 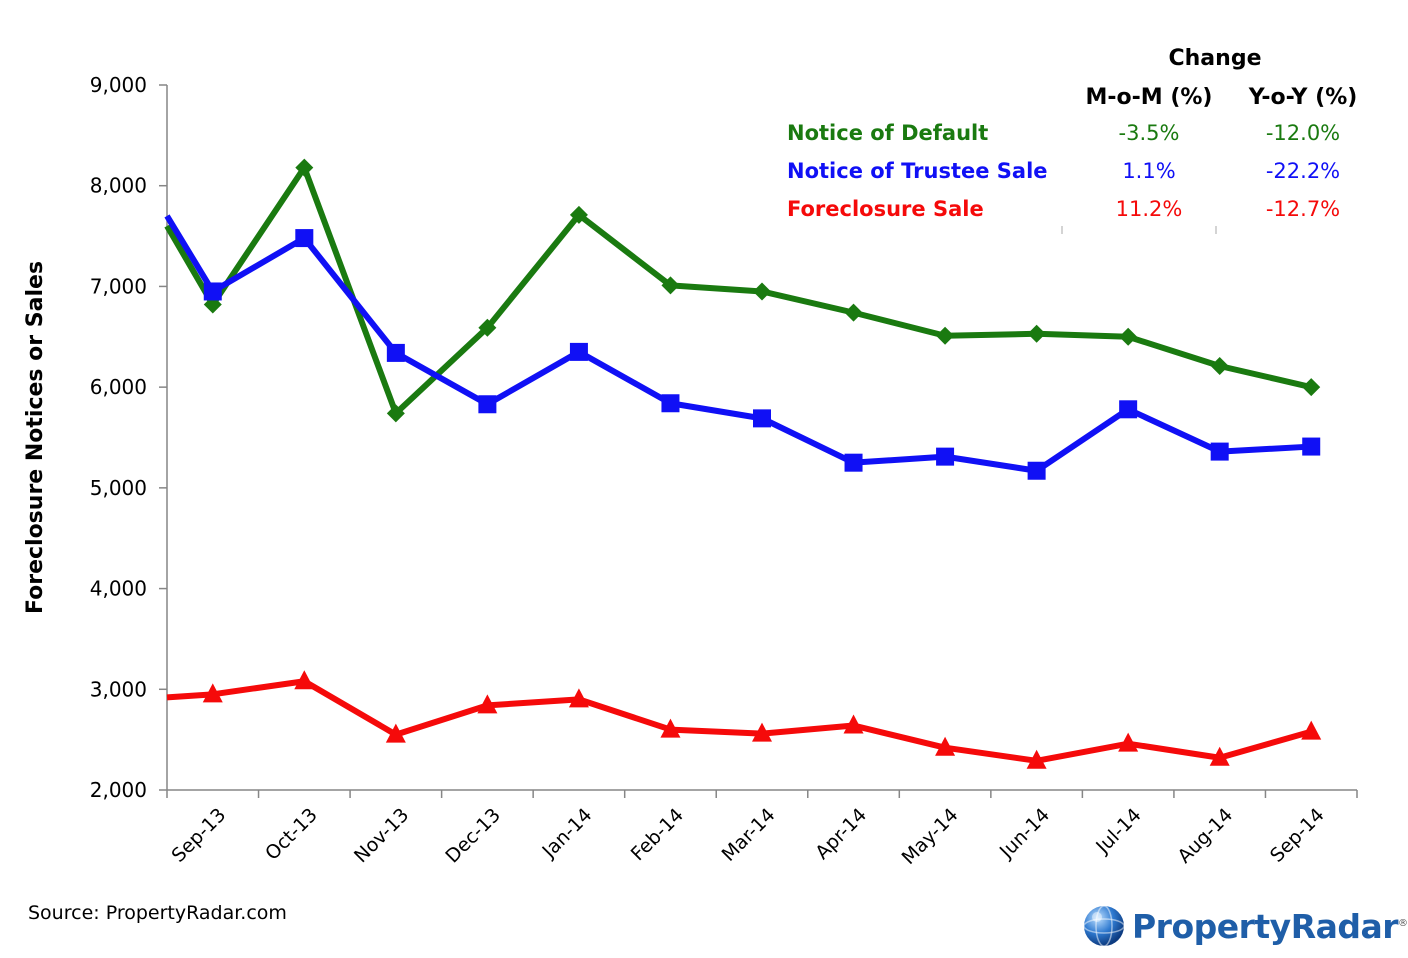 What do you see at coordinates (917, 171) in the screenshot?
I see `table-row-label: Notice of Trustee Sale` at bounding box center [917, 171].